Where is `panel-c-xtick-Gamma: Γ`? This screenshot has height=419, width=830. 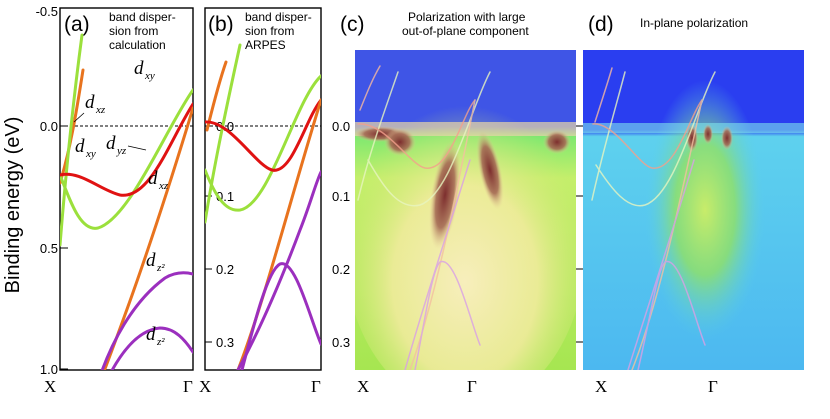 panel-c-xtick-Gamma: Γ is located at coordinates (472, 386).